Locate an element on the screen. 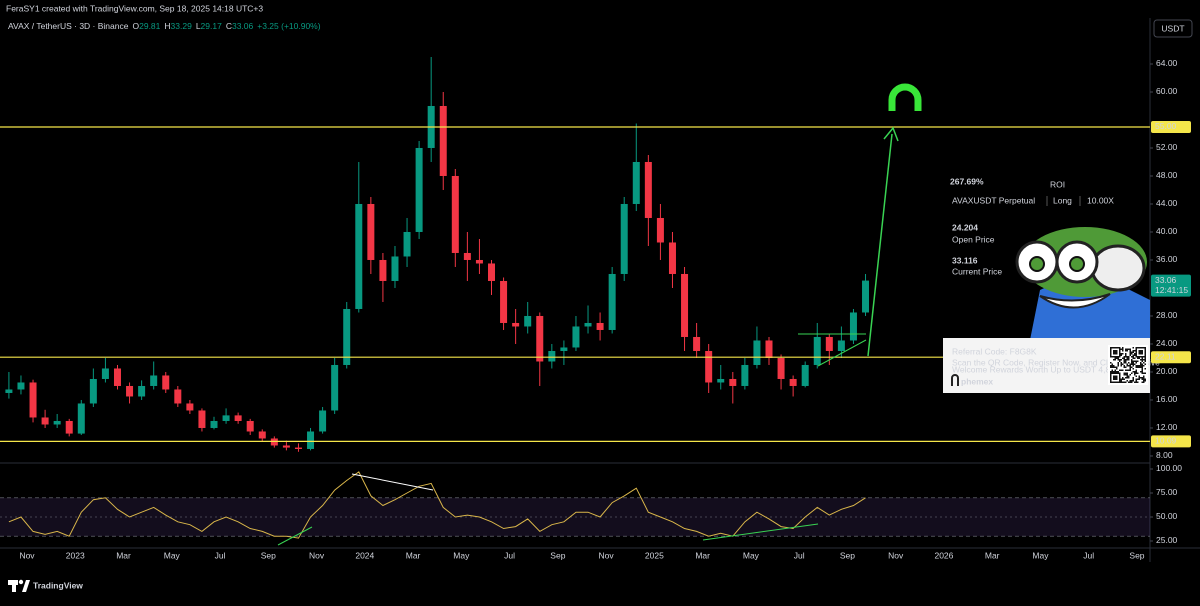 The image size is (1200, 606). qr-code is located at coordinates (1128, 365).